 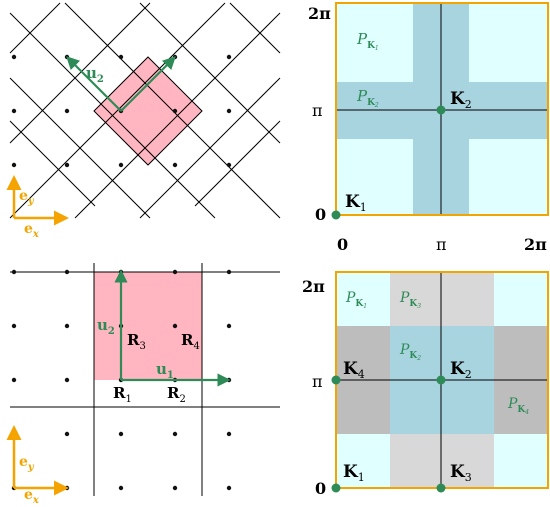 I want to click on region-P-K3-bottom, so click(x=442, y=461).